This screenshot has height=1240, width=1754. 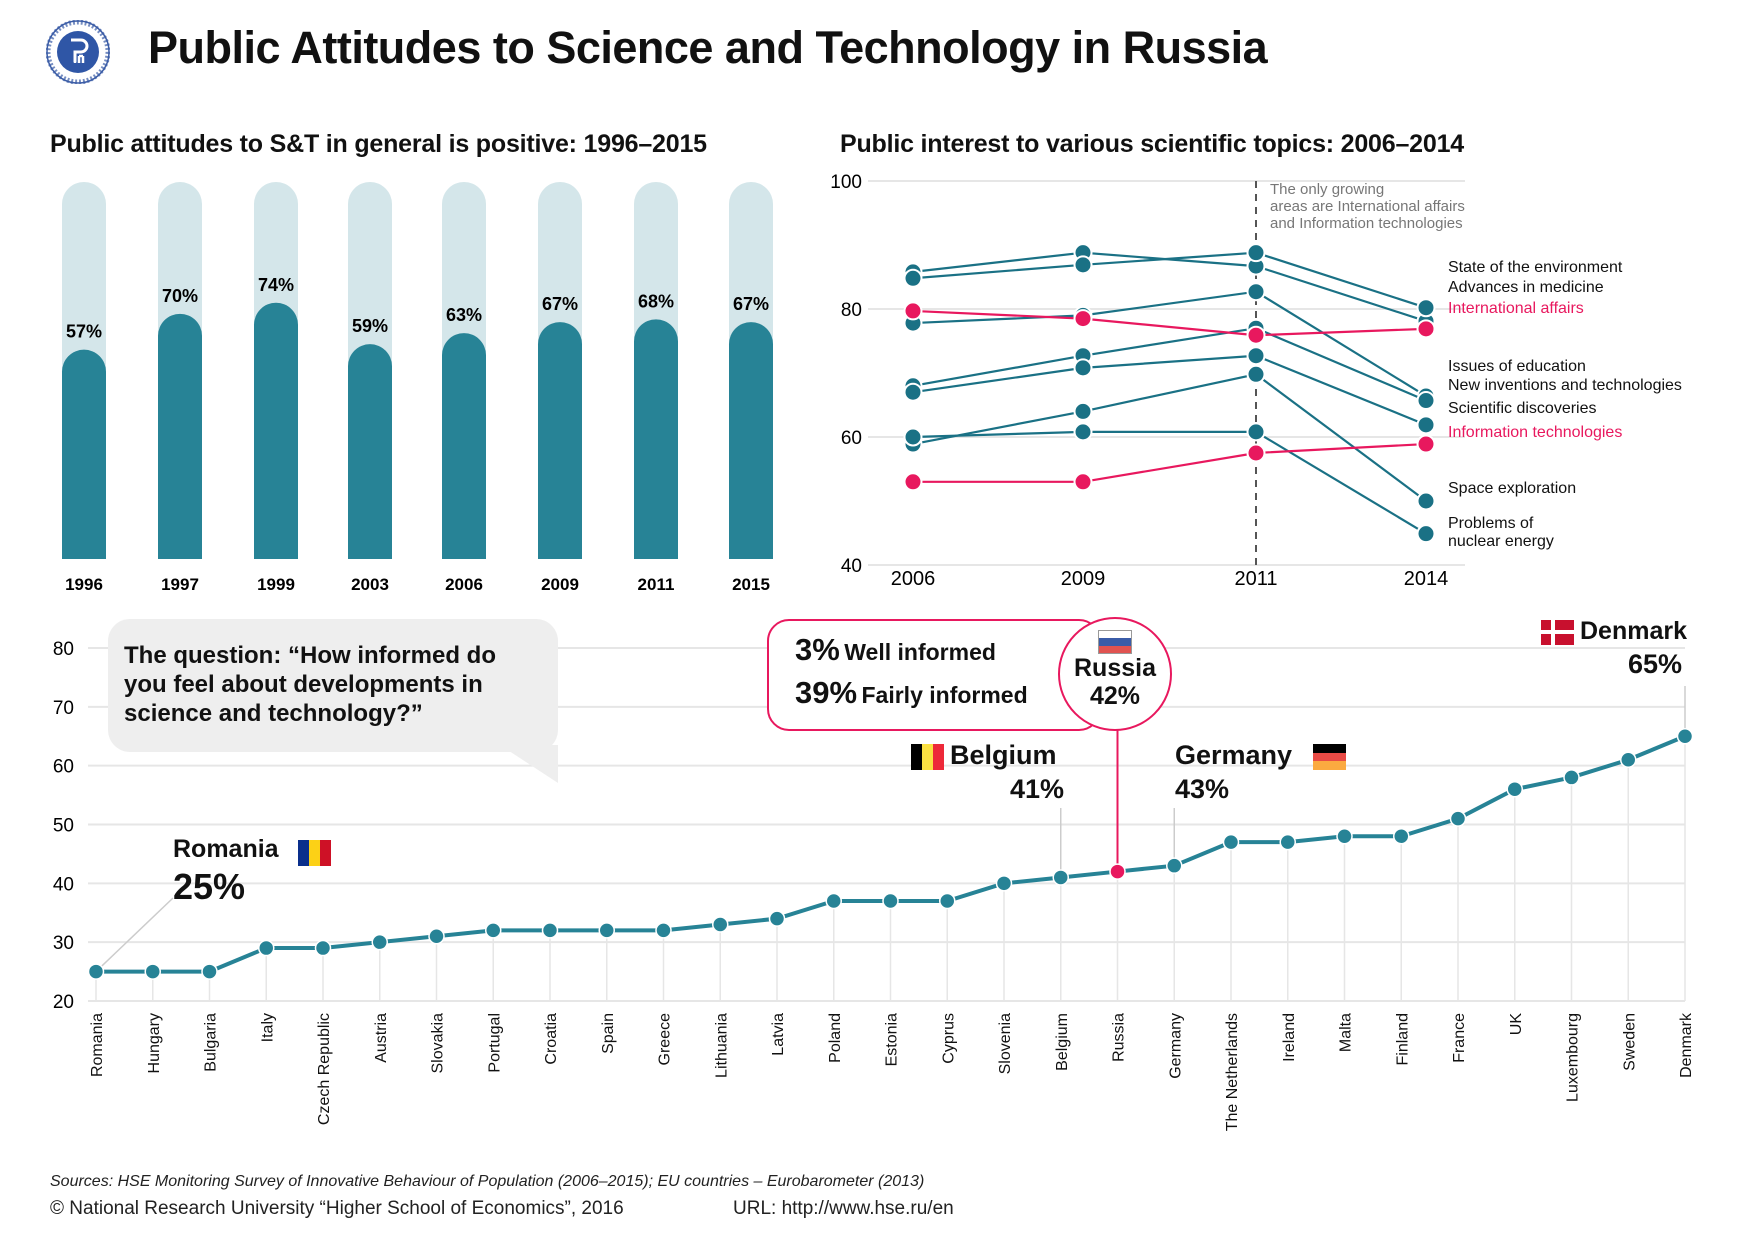 What do you see at coordinates (892, 1039) in the screenshot?
I see `x-category-label: Estonia` at bounding box center [892, 1039].